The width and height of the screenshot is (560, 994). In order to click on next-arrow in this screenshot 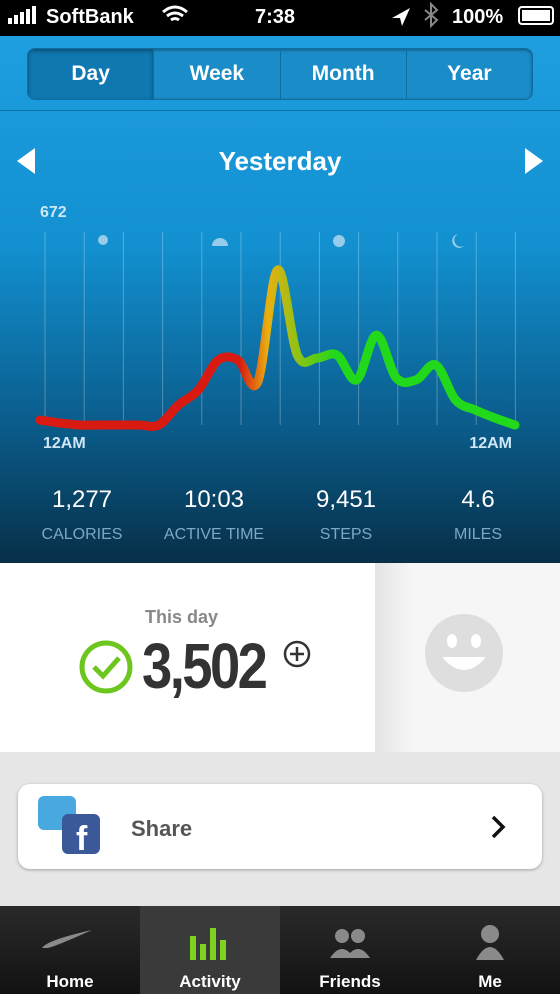, I will do `click(534, 161)`.